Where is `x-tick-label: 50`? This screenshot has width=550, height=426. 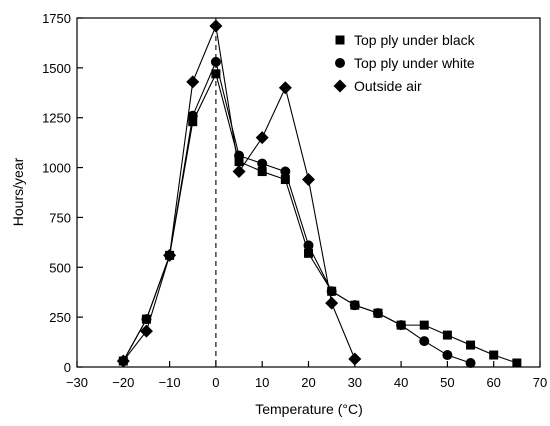 x-tick-label: 50 is located at coordinates (447, 382).